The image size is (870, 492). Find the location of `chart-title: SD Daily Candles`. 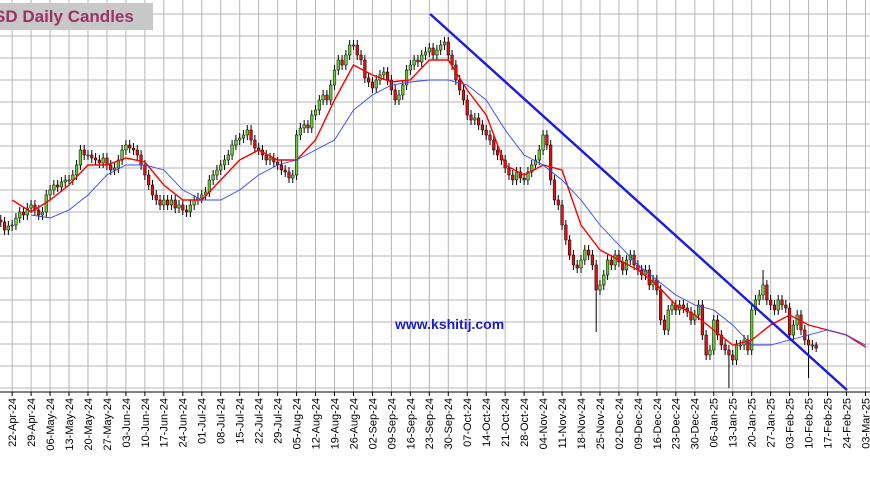

chart-title: SD Daily Candles is located at coordinates (67, 16).